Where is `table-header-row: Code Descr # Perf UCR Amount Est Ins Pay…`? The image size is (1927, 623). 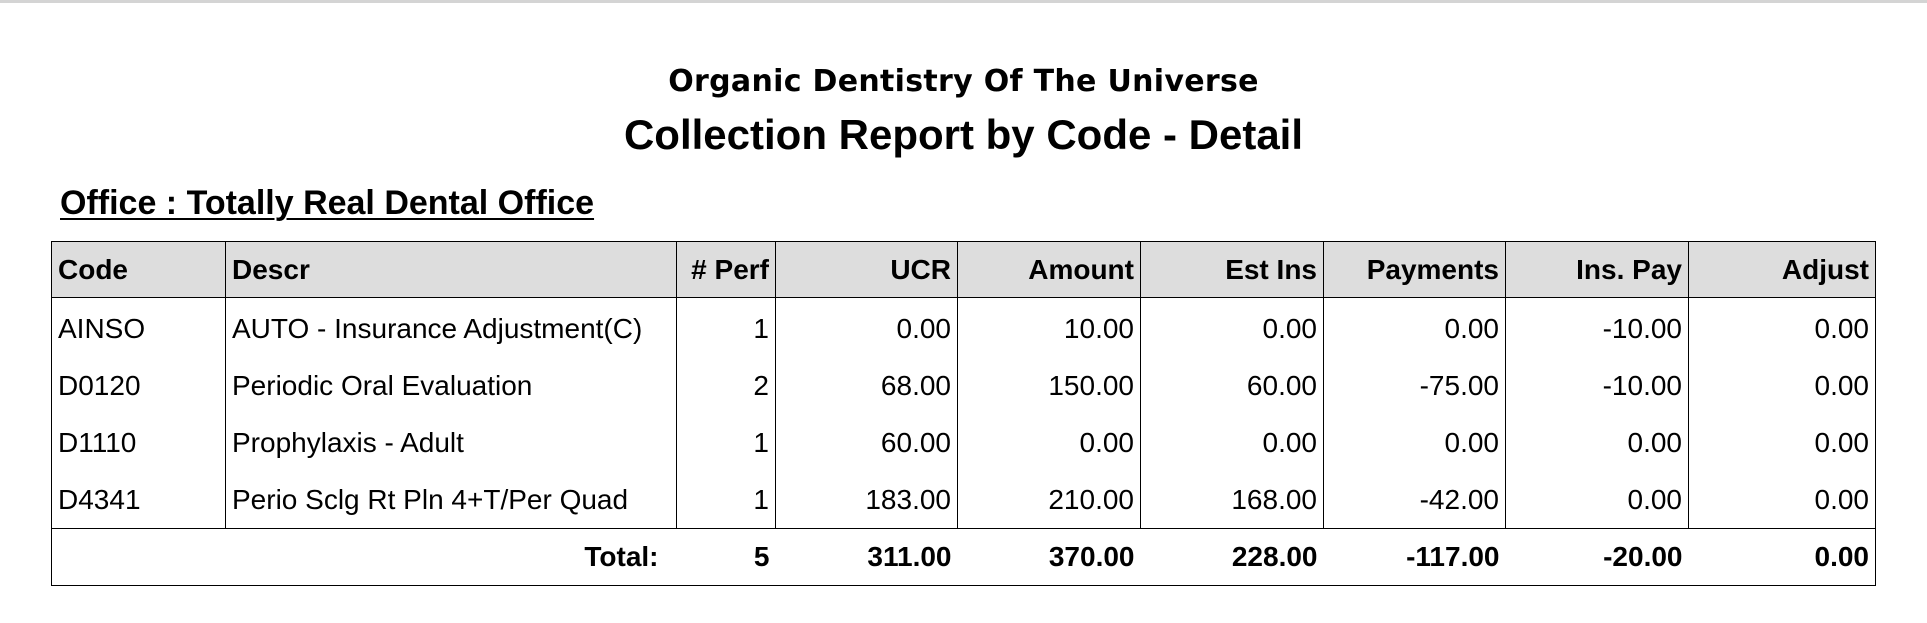 table-header-row: Code Descr # Perf UCR Amount Est Ins Pay… is located at coordinates (963, 269).